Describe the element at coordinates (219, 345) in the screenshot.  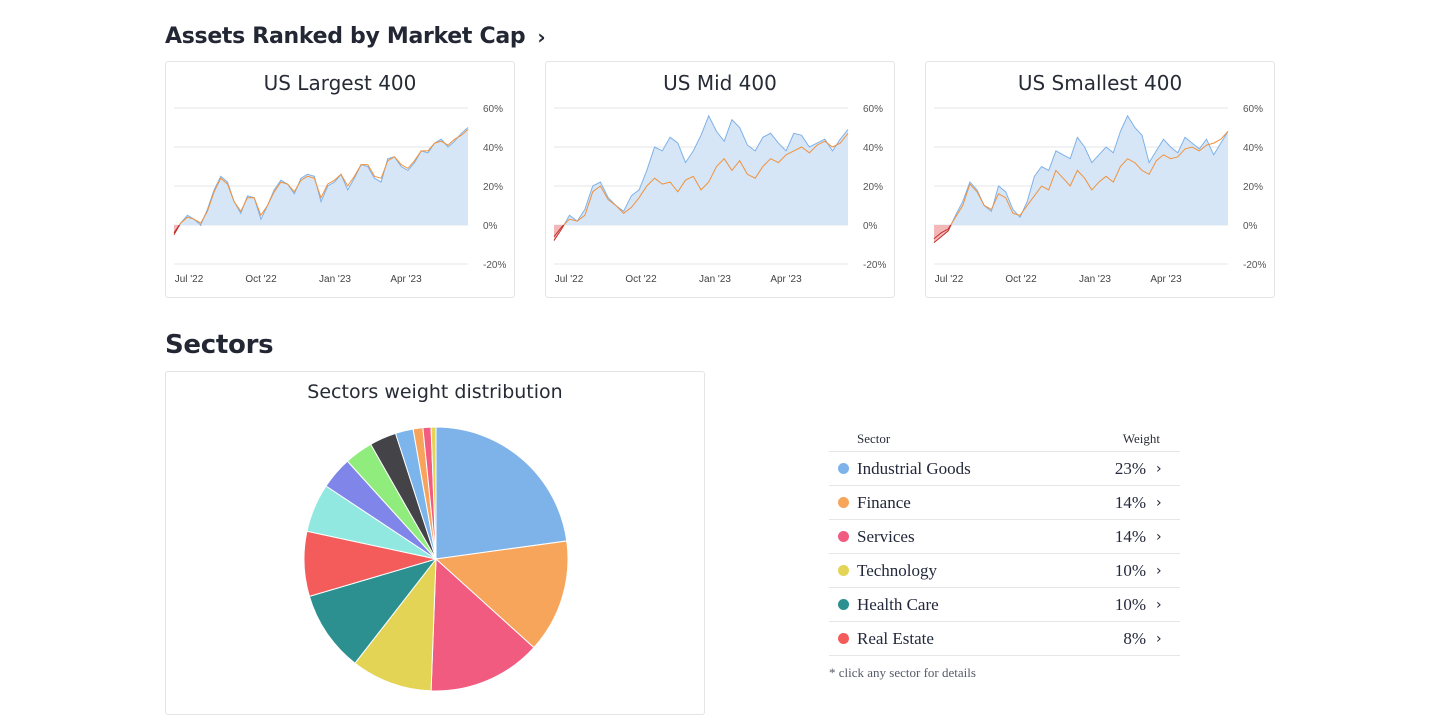
I see `sectors-section-title: Sectors` at that location.